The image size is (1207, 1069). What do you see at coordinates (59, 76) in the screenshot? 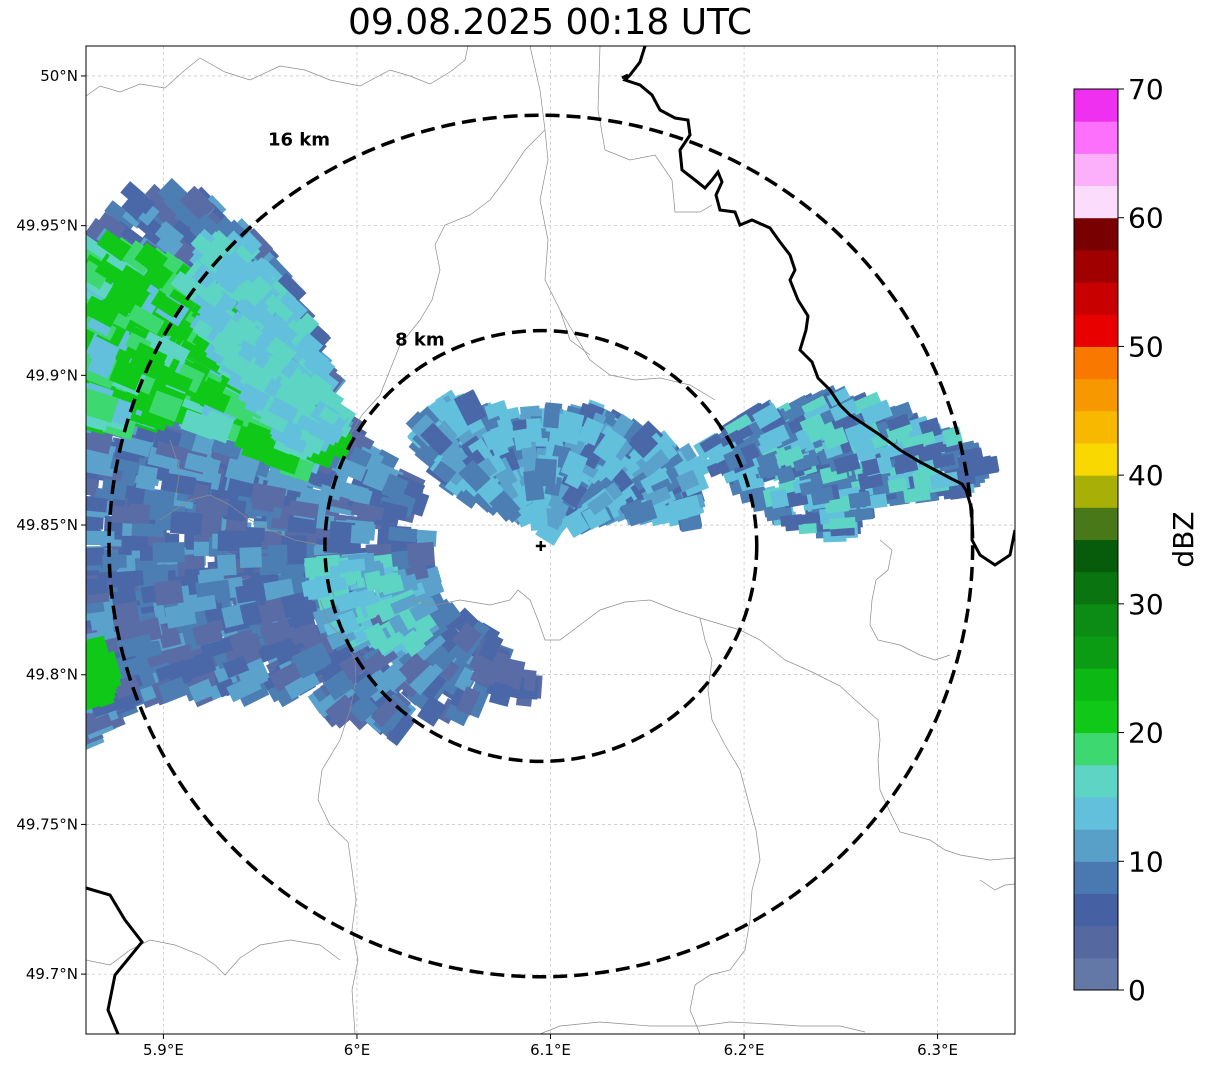
I see `lat-tick-label: 50°N` at bounding box center [59, 76].